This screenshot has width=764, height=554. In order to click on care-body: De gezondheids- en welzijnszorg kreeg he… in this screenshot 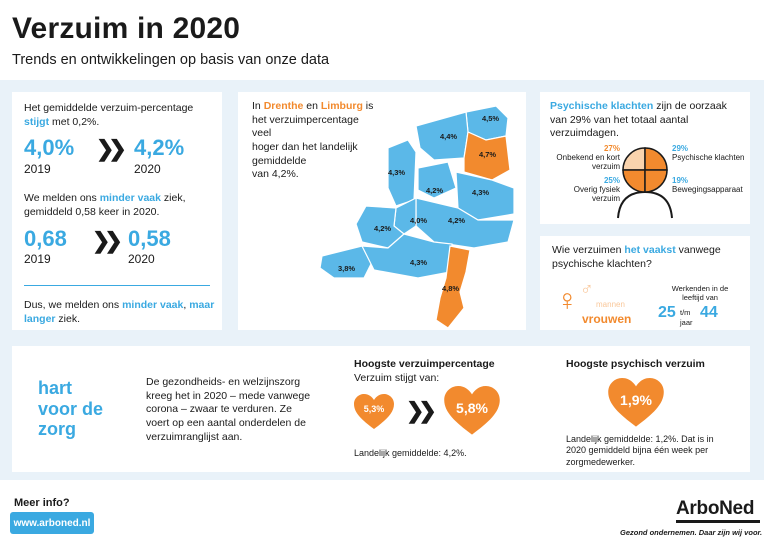, I will do `click(228, 410)`.